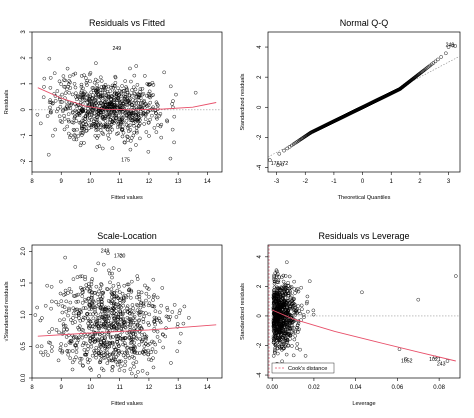 The width and height of the screenshot is (474, 418). Describe the element at coordinates (24, 32) in the screenshot. I see `y-tick-label: 3` at that location.